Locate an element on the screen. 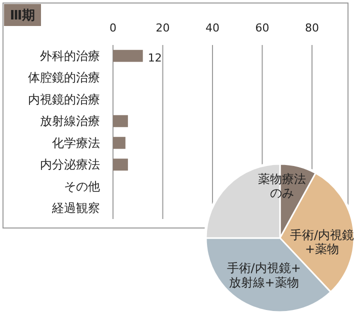  y-tick-label: 経過観察 is located at coordinates (75, 208).